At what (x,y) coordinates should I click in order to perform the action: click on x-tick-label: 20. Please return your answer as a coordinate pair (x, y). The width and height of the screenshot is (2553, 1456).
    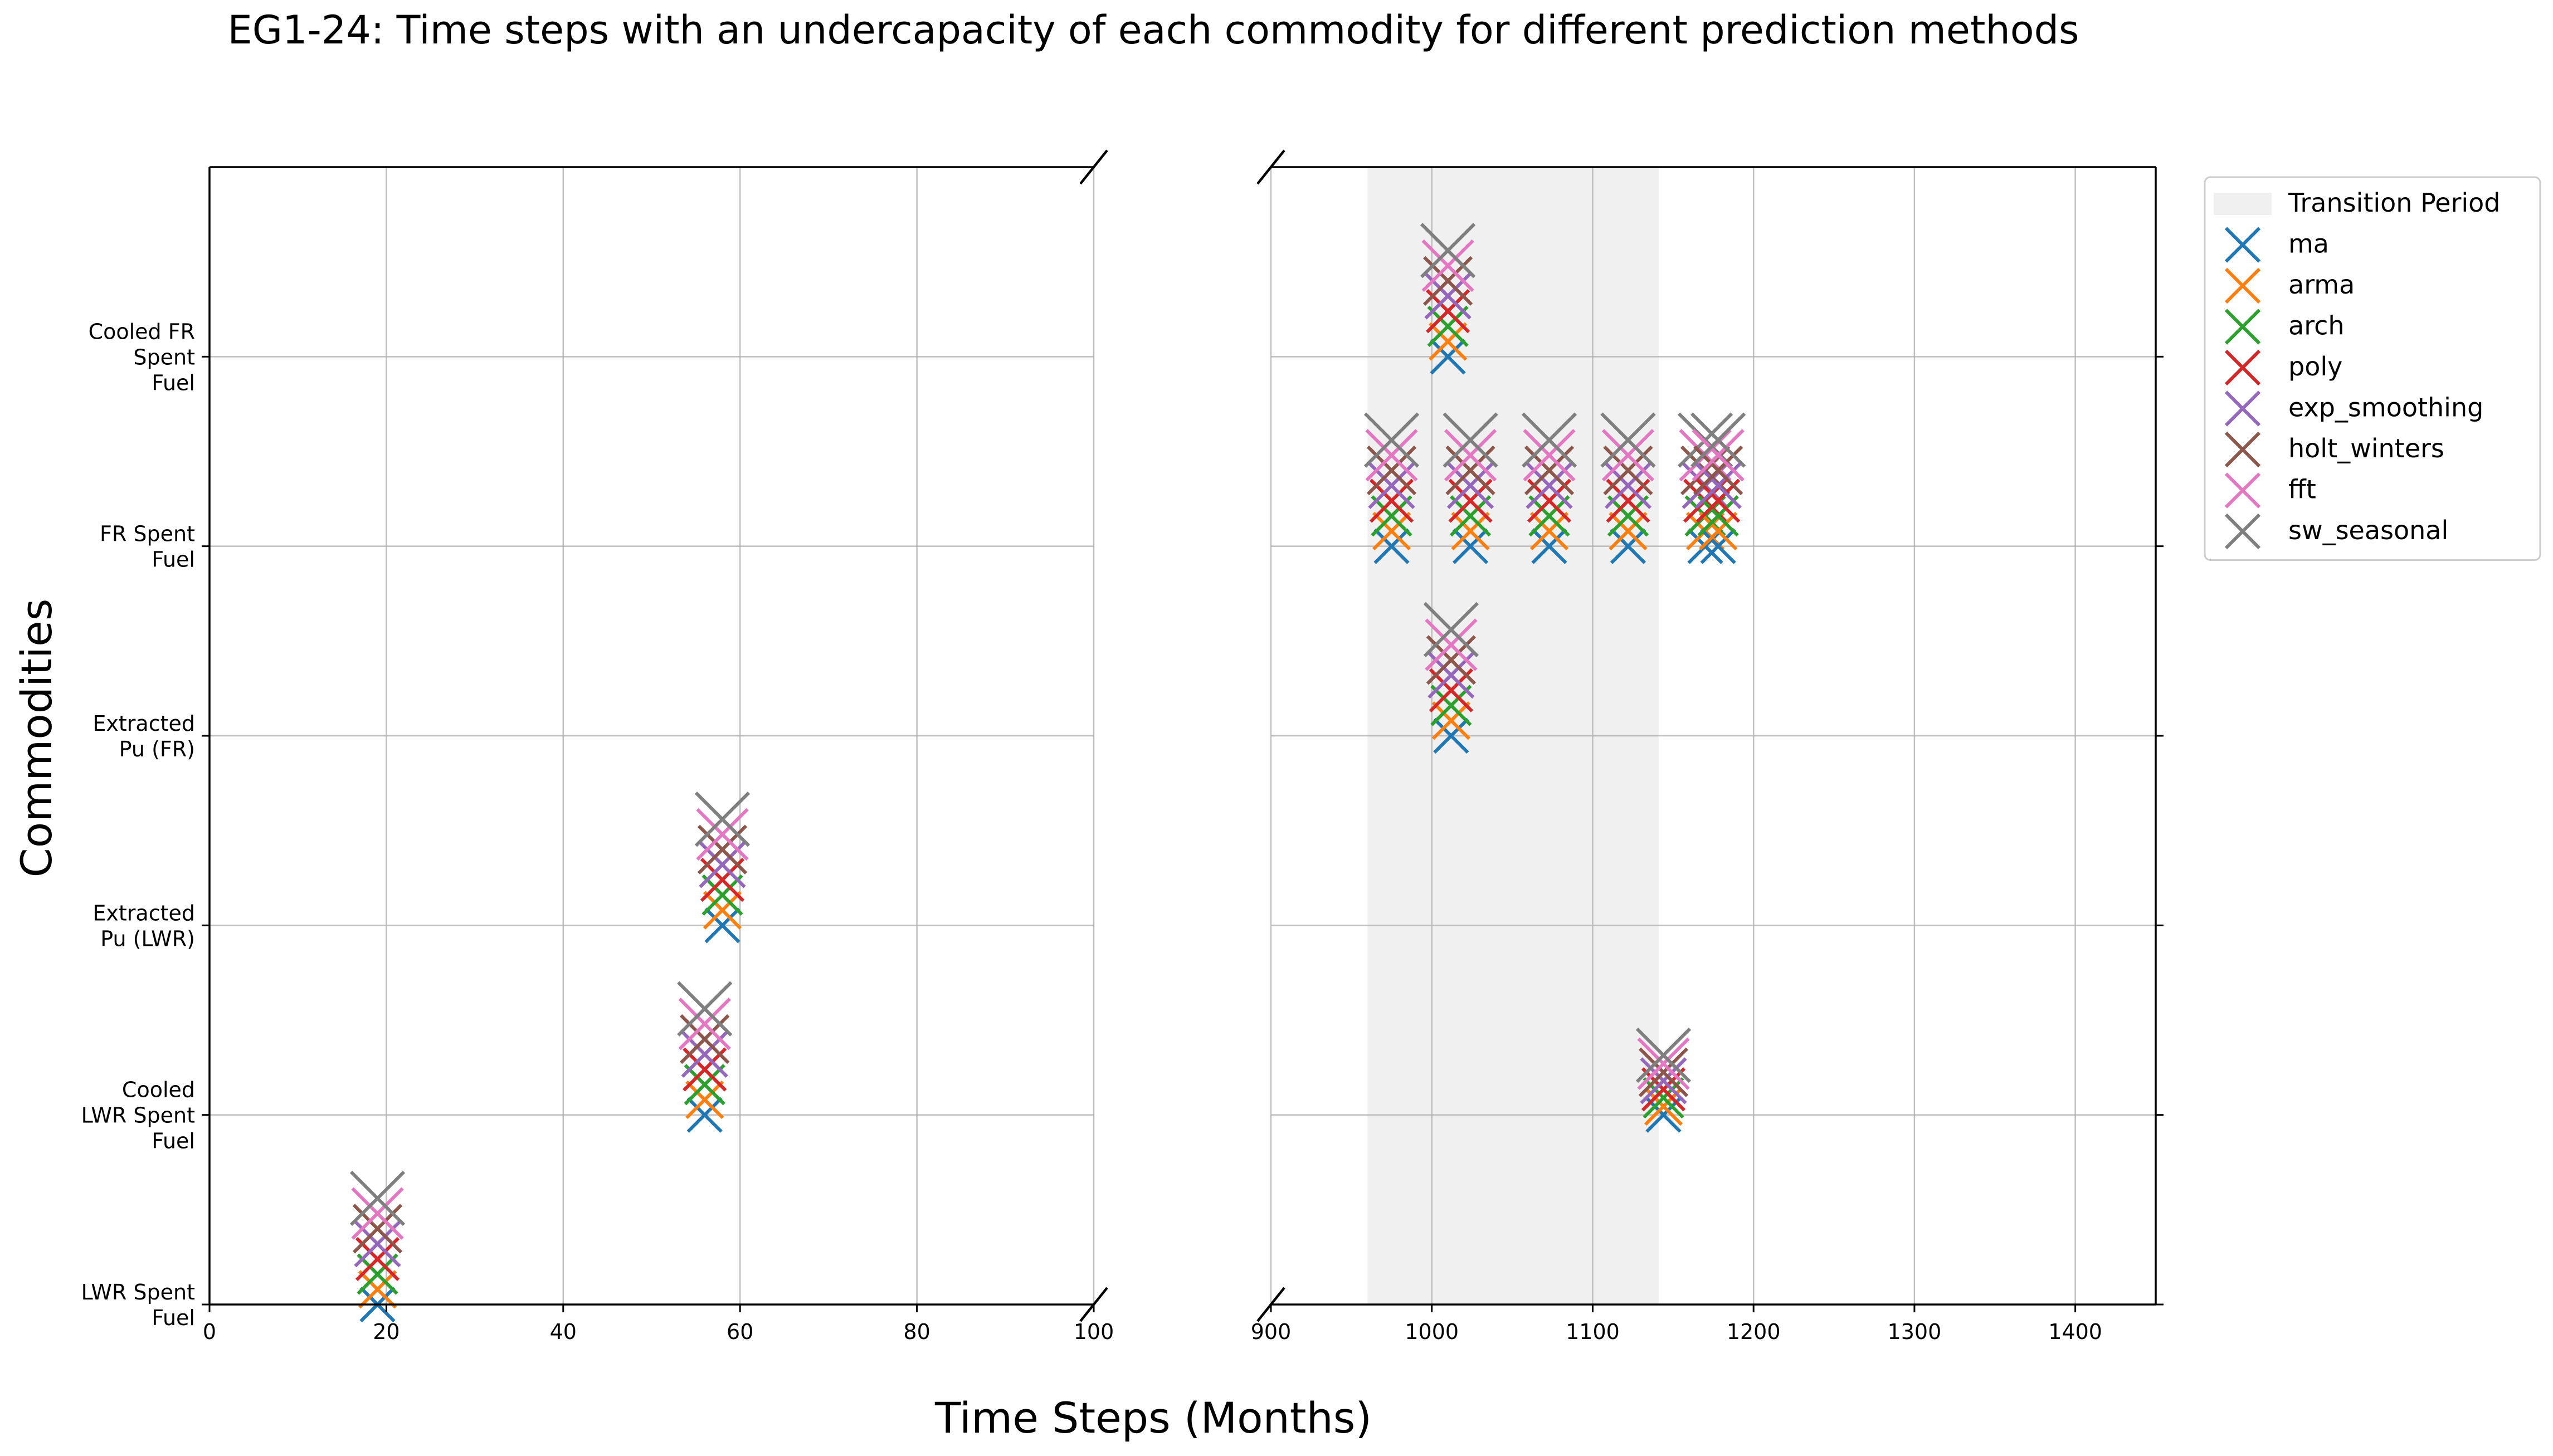
    Looking at the image, I should click on (386, 1332).